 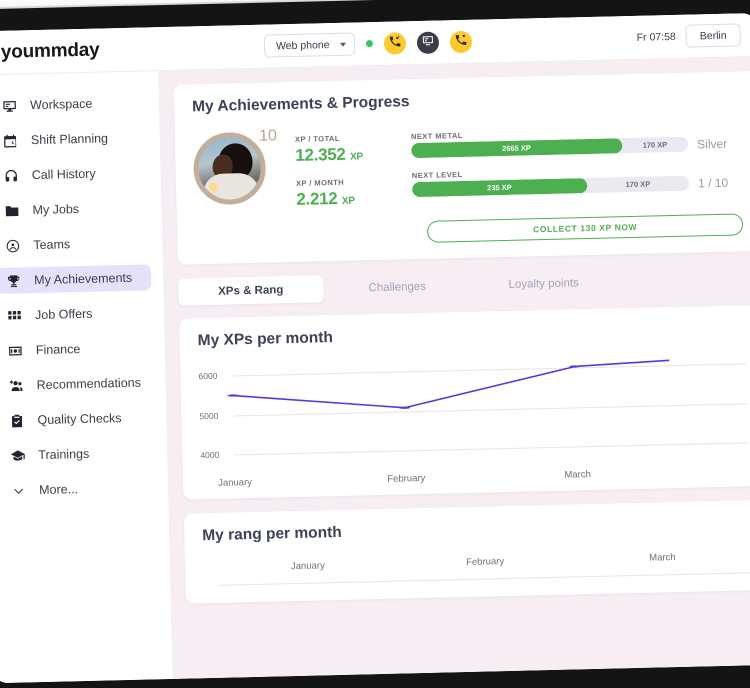 I want to click on next-metal-progress-fill: 2665 XP, so click(x=516, y=148).